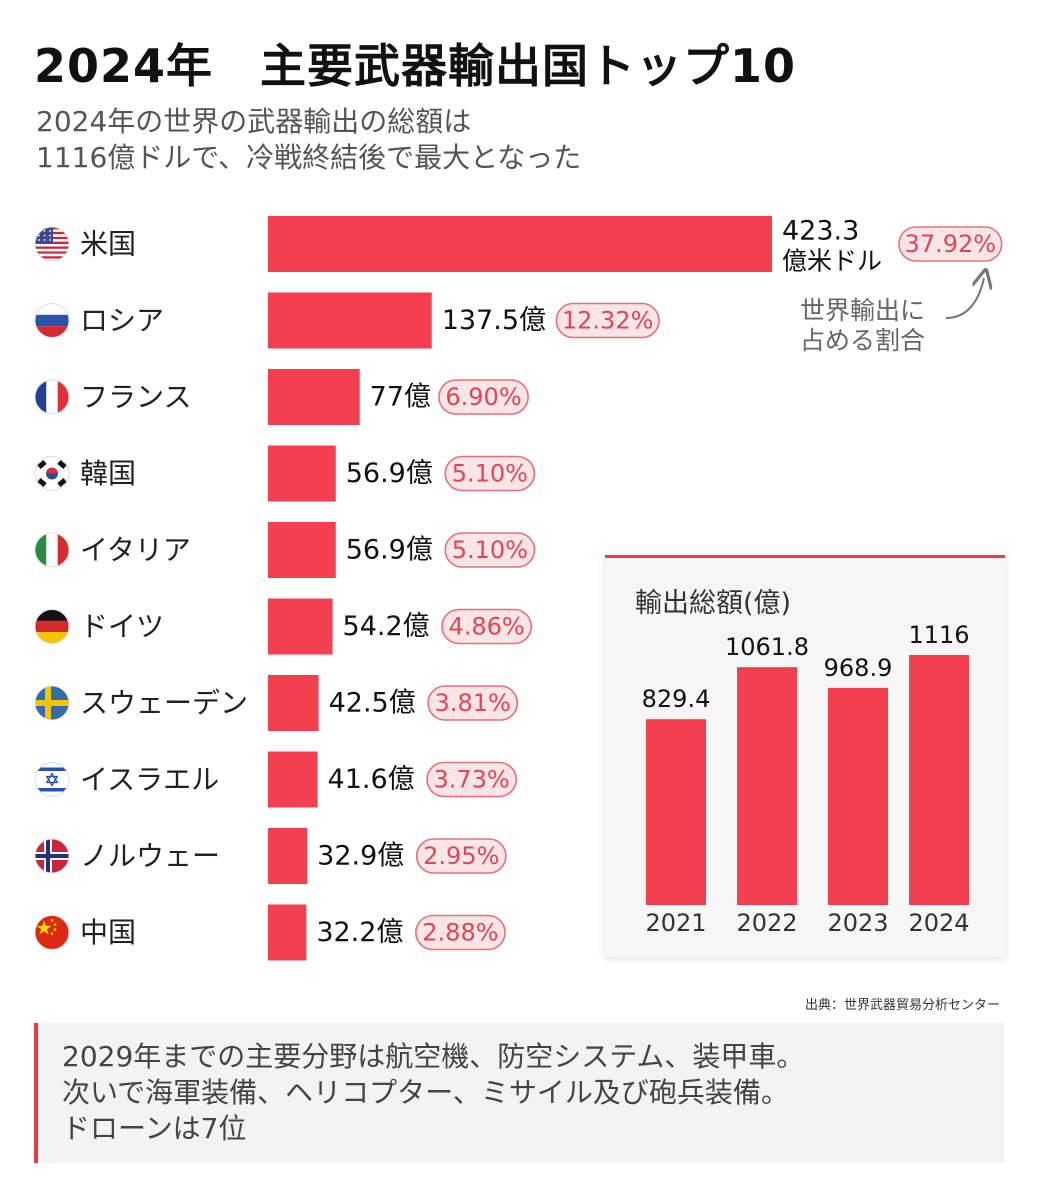 This screenshot has height=1200, width=1040. I want to click on country-label: ロシア, so click(122, 320).